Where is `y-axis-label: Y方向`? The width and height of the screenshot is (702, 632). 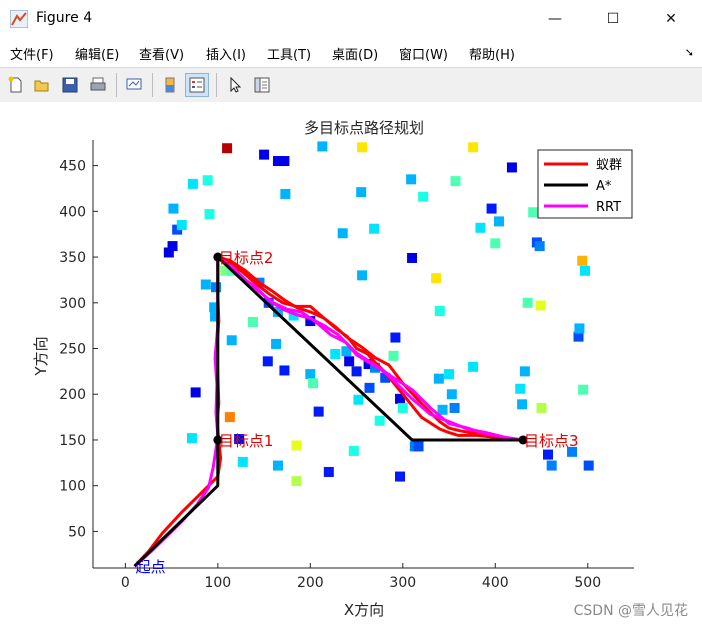
y-axis-label: Y方向 is located at coordinates (41, 356).